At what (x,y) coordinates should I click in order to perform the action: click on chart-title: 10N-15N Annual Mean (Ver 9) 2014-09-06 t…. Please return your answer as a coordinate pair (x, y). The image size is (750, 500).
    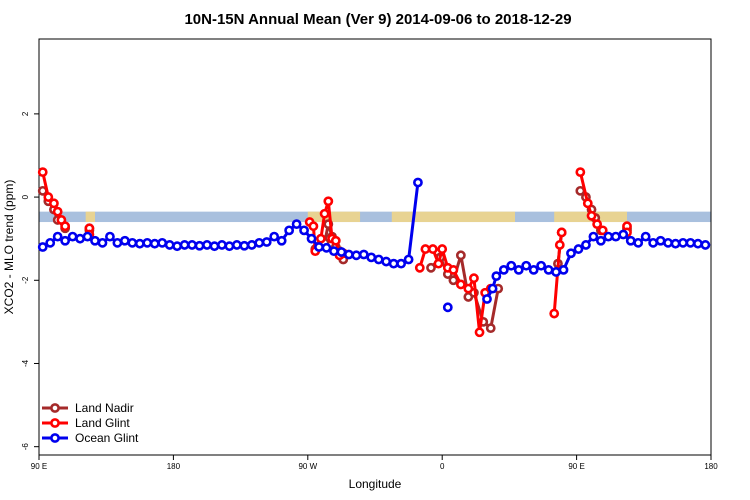
    Looking at the image, I should click on (377, 19).